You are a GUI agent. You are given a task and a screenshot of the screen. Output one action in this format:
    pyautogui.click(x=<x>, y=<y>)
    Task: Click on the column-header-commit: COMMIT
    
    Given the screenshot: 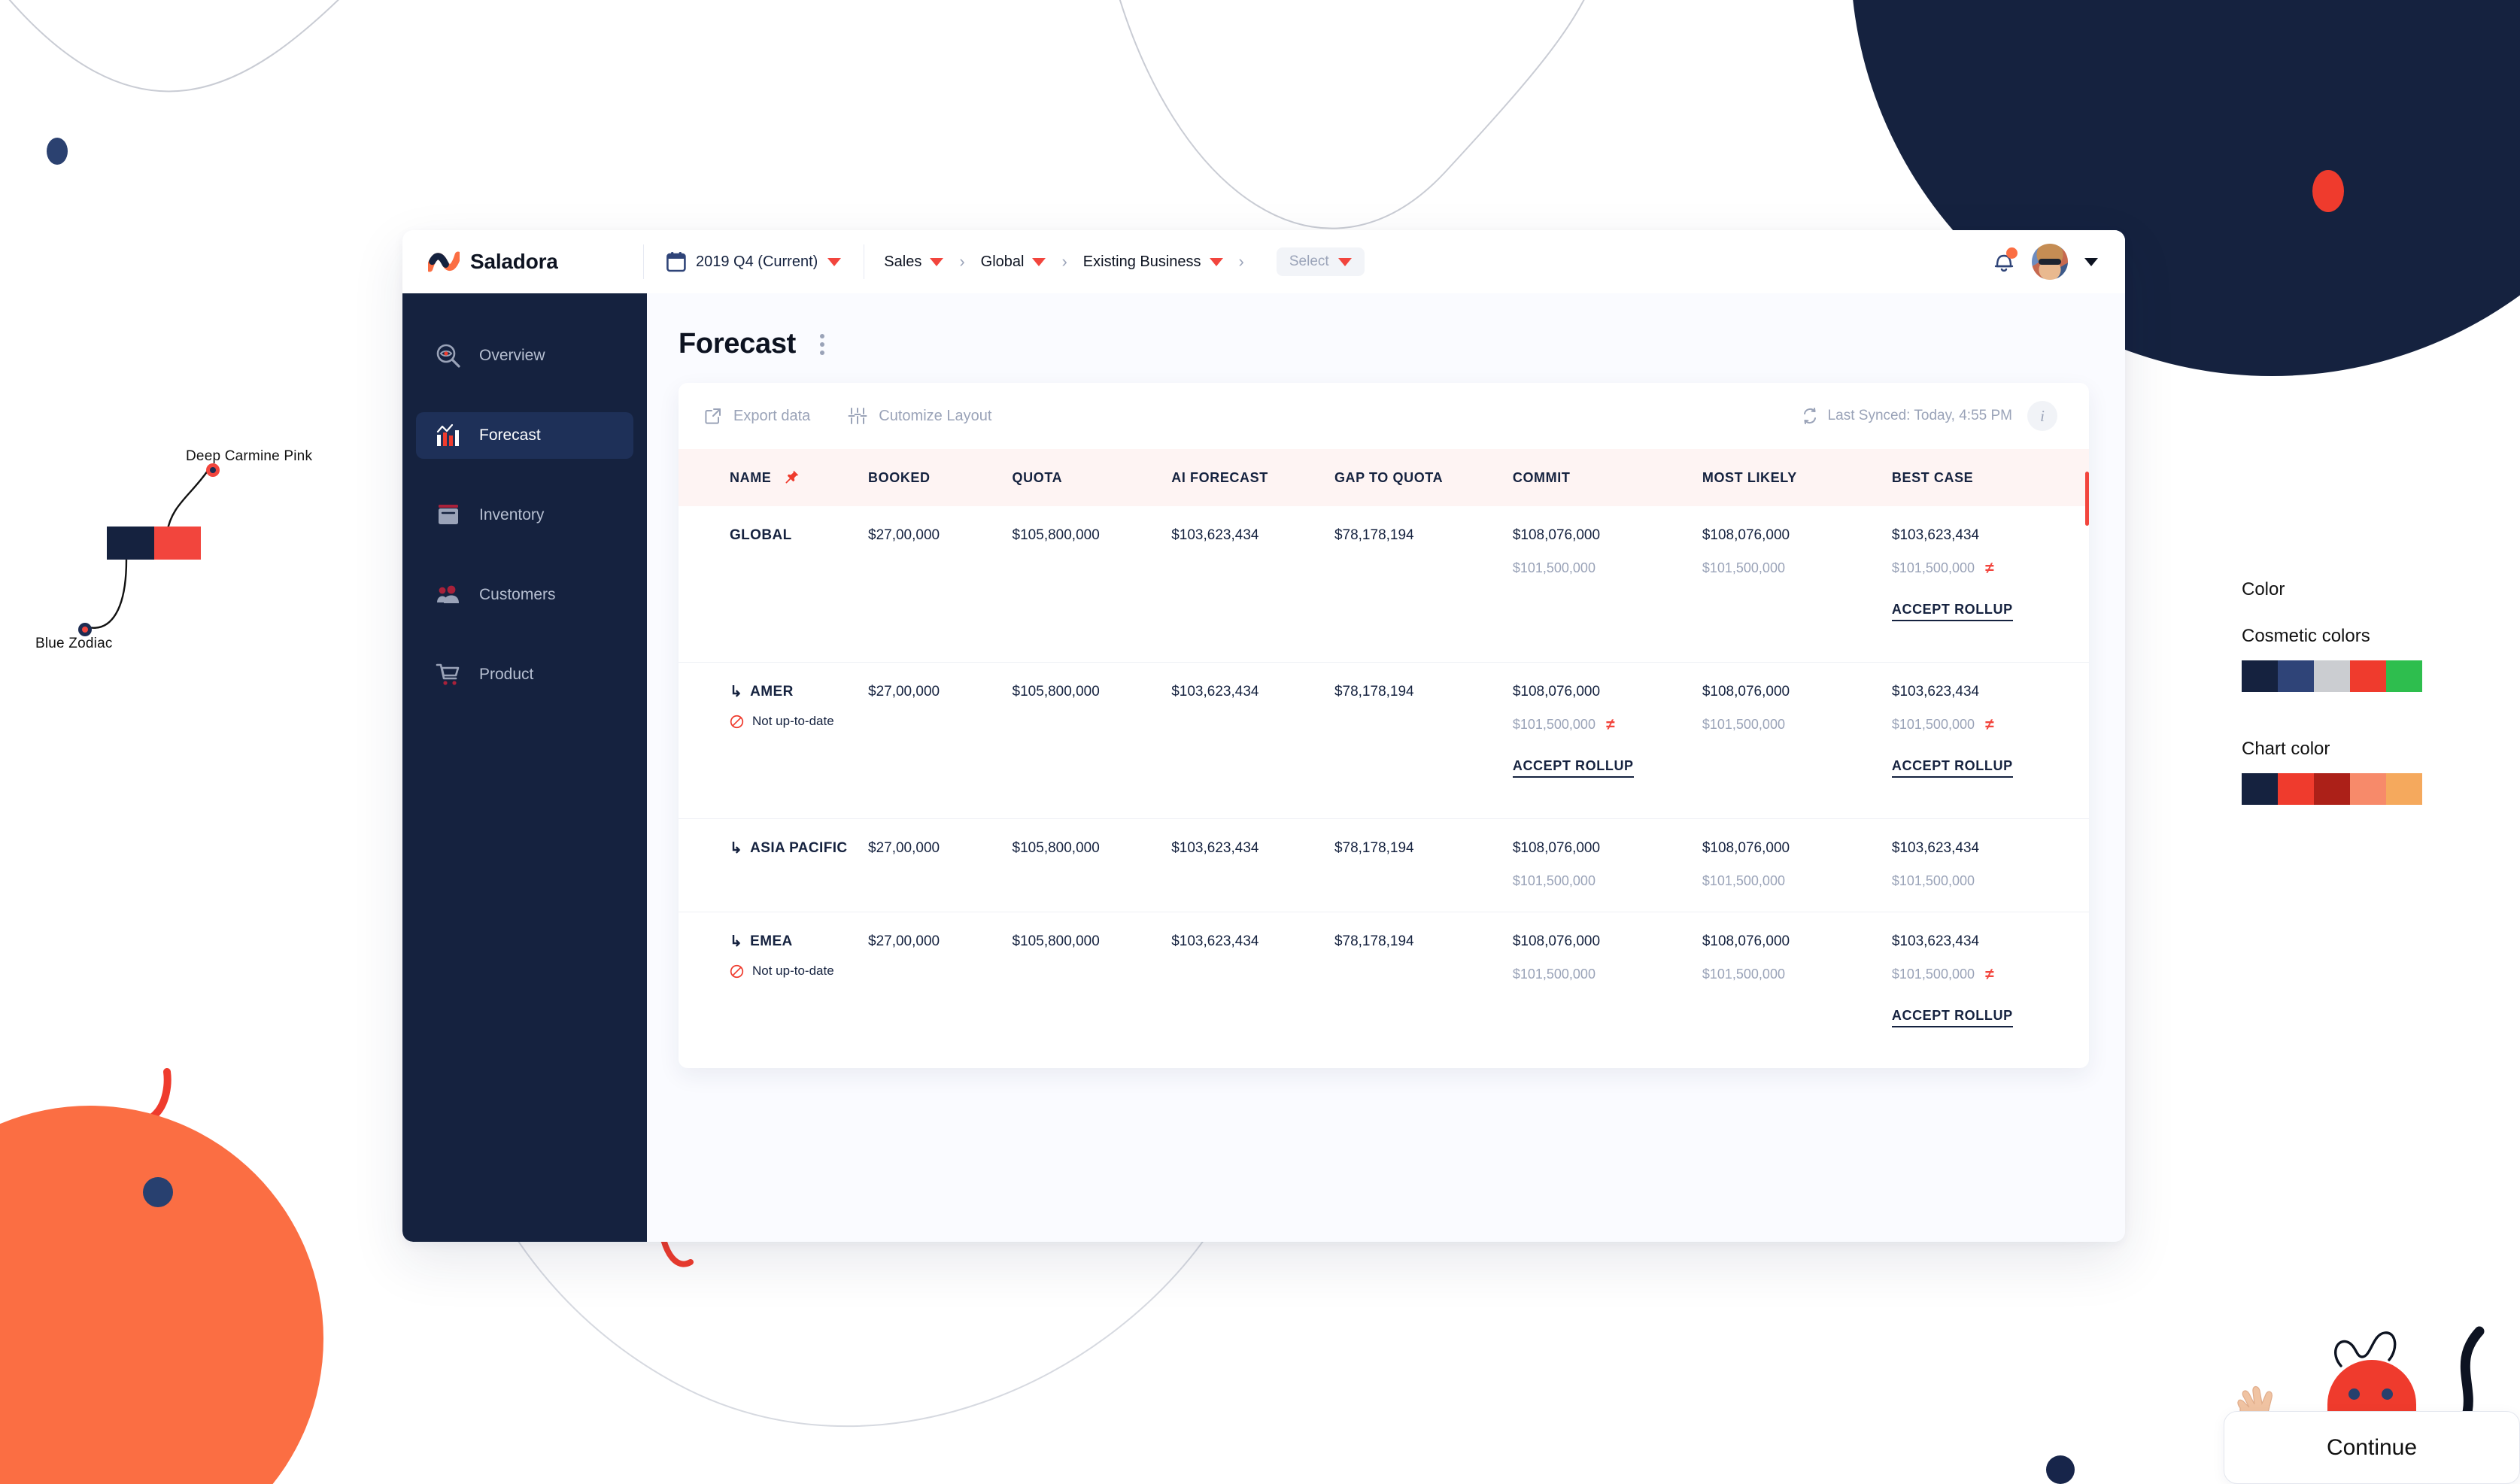 What is the action you would take?
    pyautogui.click(x=1541, y=477)
    